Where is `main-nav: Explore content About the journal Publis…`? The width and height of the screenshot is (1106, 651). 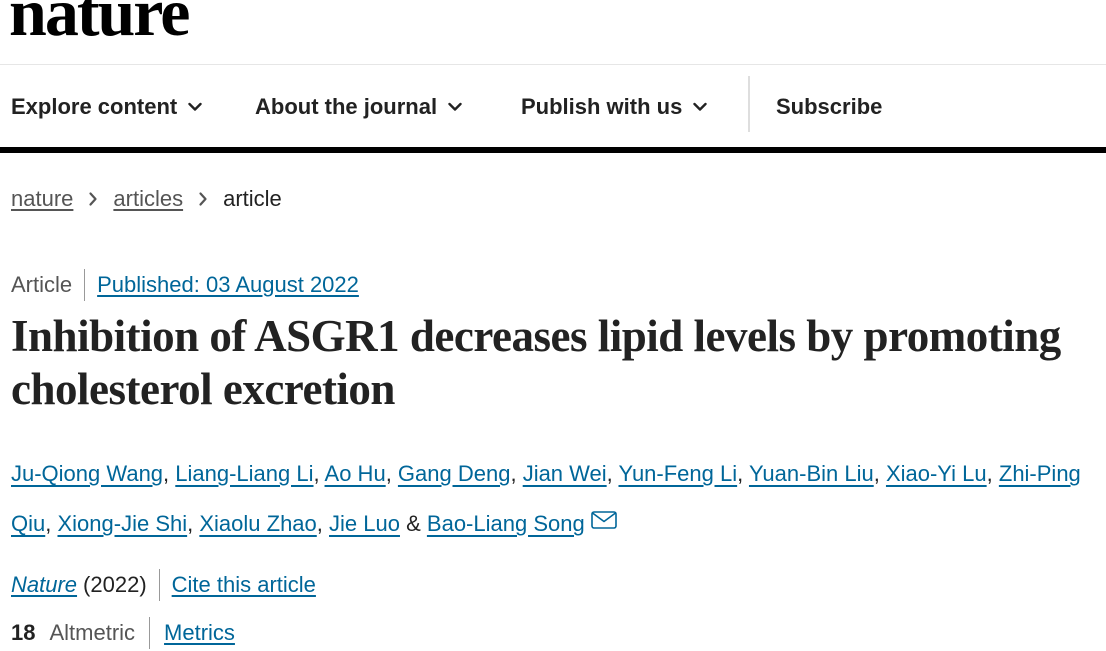
main-nav: Explore content About the journal Publis… is located at coordinates (553, 107).